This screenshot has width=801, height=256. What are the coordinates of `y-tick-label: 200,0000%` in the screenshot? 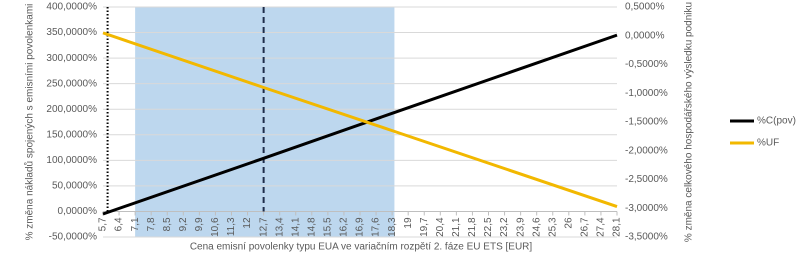 It's located at (71, 109).